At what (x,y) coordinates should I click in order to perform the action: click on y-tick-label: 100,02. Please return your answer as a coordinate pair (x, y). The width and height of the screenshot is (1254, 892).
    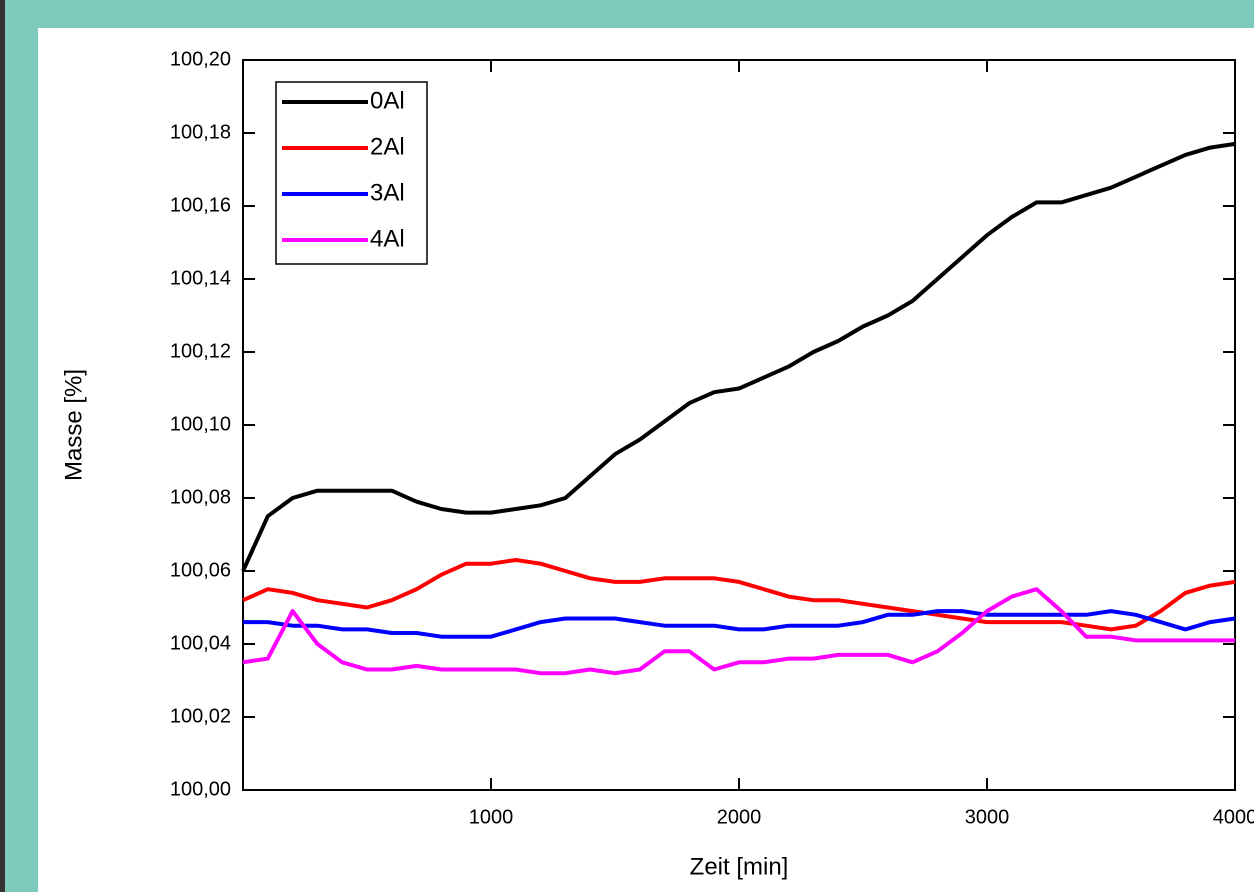
    Looking at the image, I should click on (200, 716).